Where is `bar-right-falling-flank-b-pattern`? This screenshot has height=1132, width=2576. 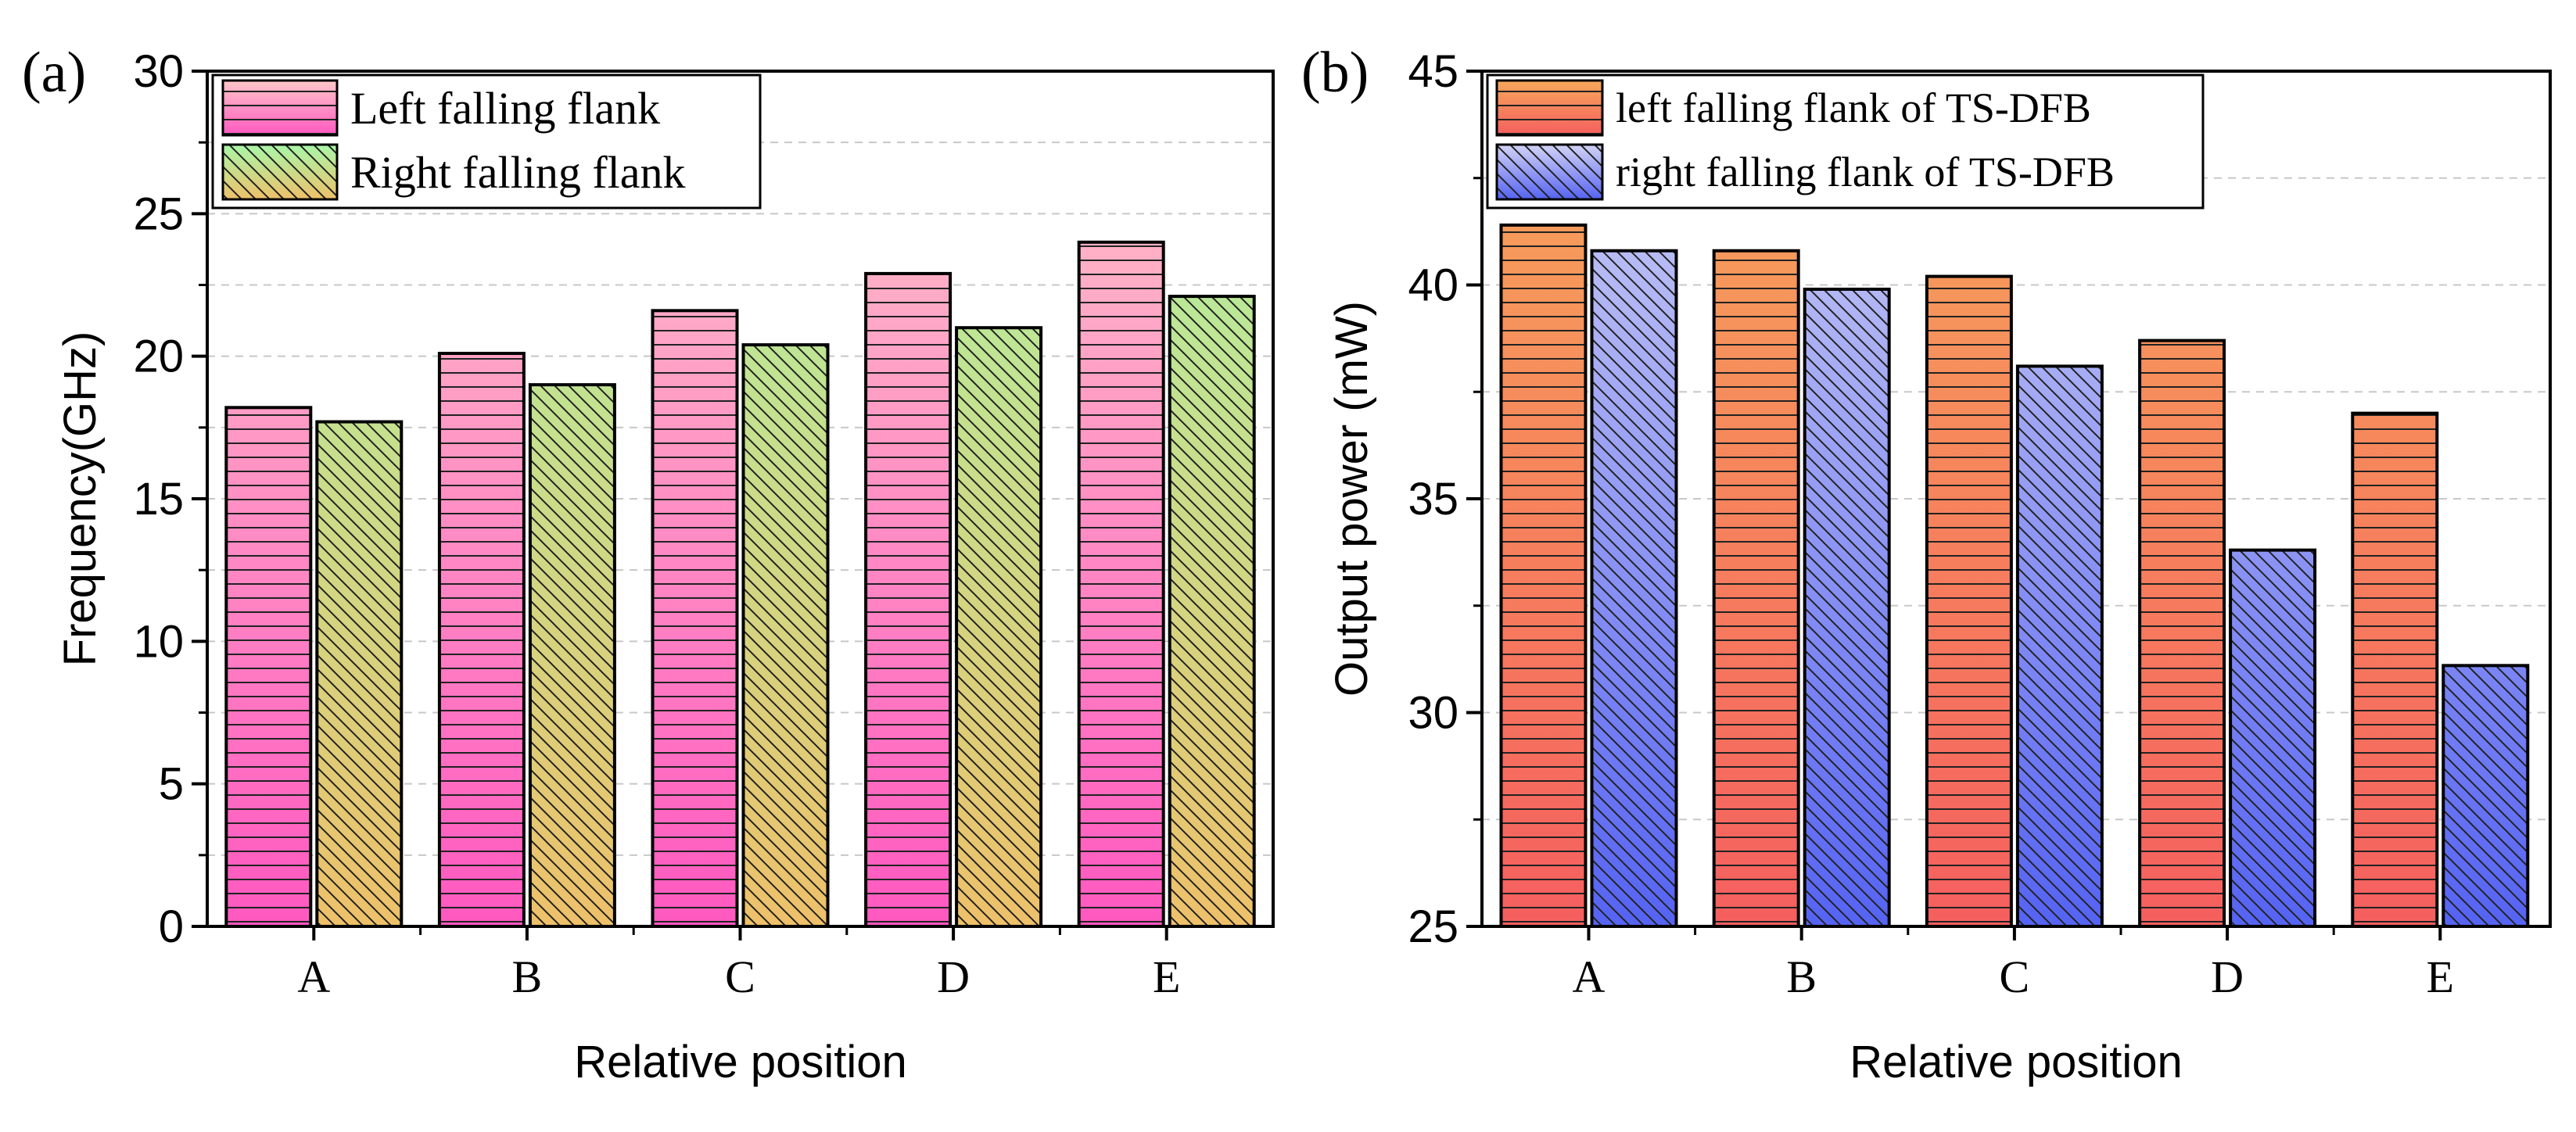 bar-right-falling-flank-b-pattern is located at coordinates (572, 655).